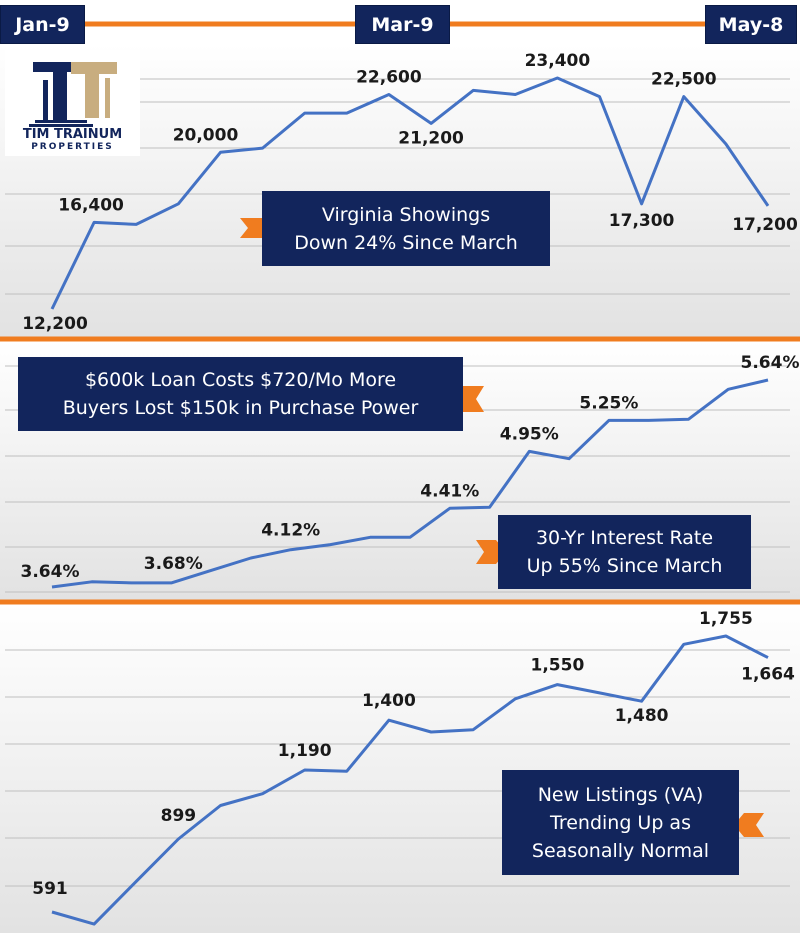 Image resolution: width=800 pixels, height=933 pixels. I want to click on data-label-new-listings-2: 1,190, so click(305, 751).